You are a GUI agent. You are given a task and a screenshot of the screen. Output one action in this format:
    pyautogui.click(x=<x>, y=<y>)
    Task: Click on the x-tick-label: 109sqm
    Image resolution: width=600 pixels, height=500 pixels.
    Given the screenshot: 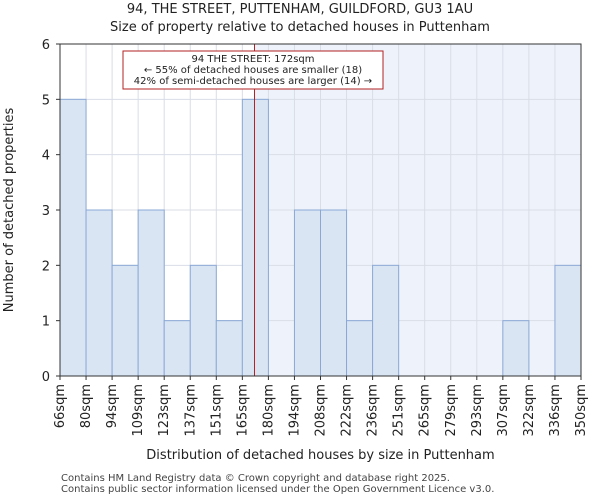 What is the action you would take?
    pyautogui.click(x=138, y=410)
    